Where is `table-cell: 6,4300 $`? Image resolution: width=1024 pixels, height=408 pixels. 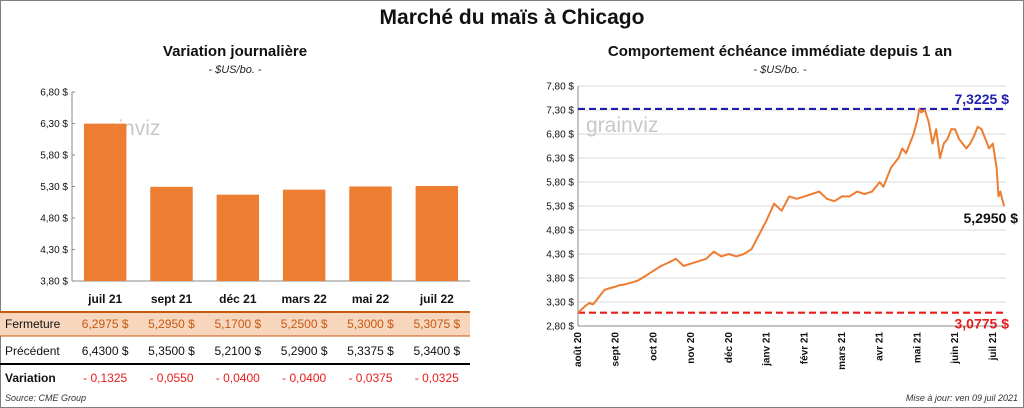 table-cell: 6,4300 $ is located at coordinates (105, 351).